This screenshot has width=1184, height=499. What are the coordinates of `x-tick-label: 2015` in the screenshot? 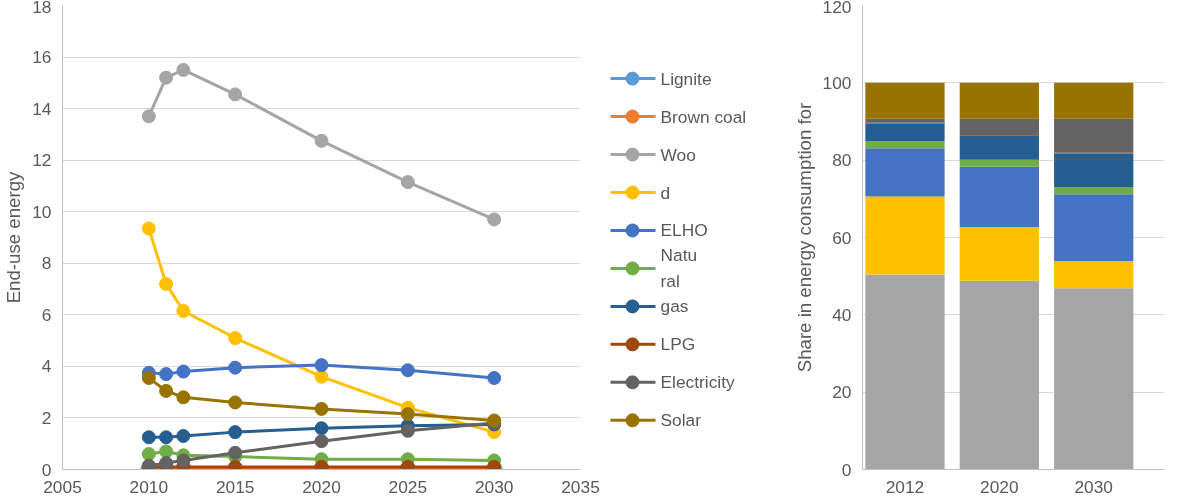 It's located at (235, 486).